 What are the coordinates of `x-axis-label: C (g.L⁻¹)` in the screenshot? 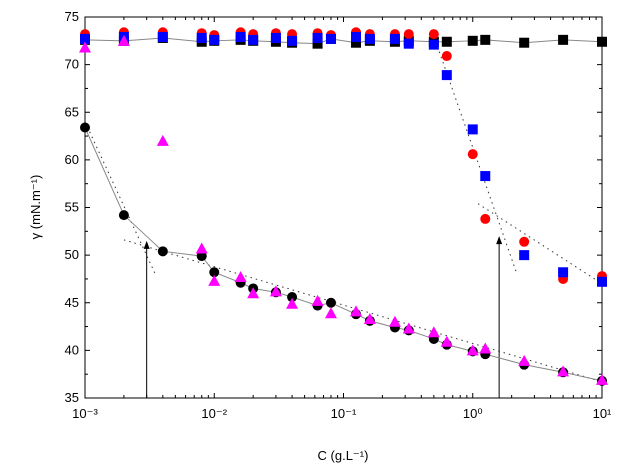 It's located at (343, 455).